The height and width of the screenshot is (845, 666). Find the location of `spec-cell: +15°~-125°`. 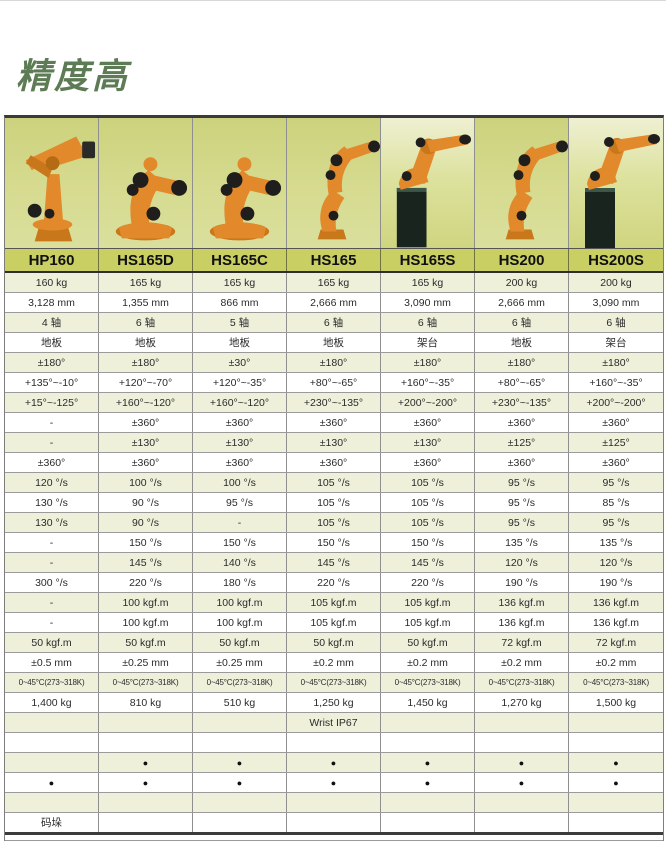

spec-cell: +15°~-125° is located at coordinates (52, 402).